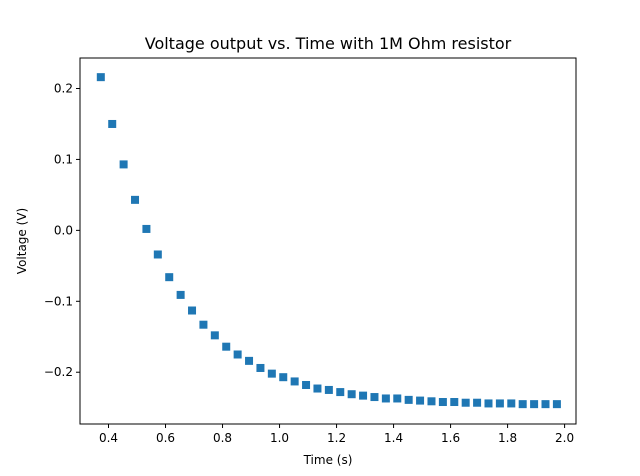 Image resolution: width=640 pixels, height=476 pixels. I want to click on x-tick-label: 1.2, so click(336, 438).